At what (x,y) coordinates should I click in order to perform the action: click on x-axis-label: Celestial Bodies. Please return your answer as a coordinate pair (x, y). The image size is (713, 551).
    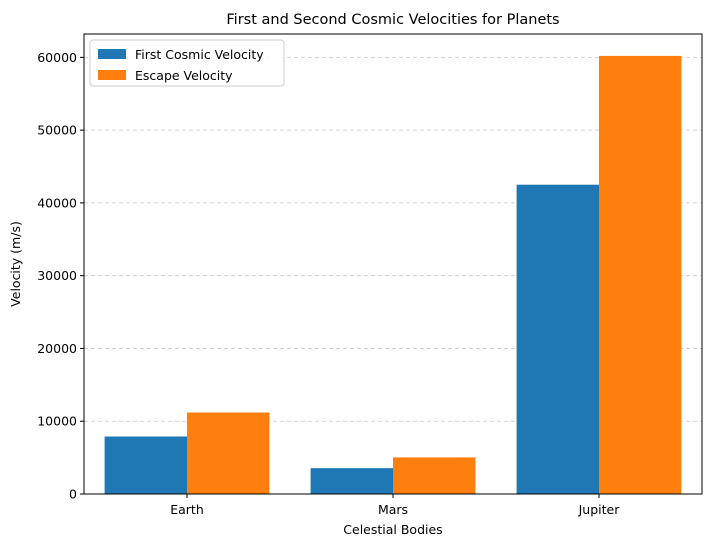
    Looking at the image, I should click on (392, 529).